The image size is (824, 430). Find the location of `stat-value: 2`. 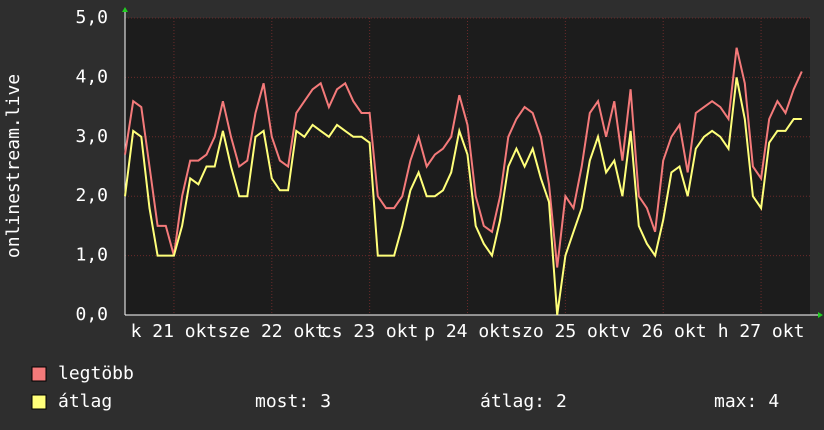

stat-value: 2 is located at coordinates (561, 401).